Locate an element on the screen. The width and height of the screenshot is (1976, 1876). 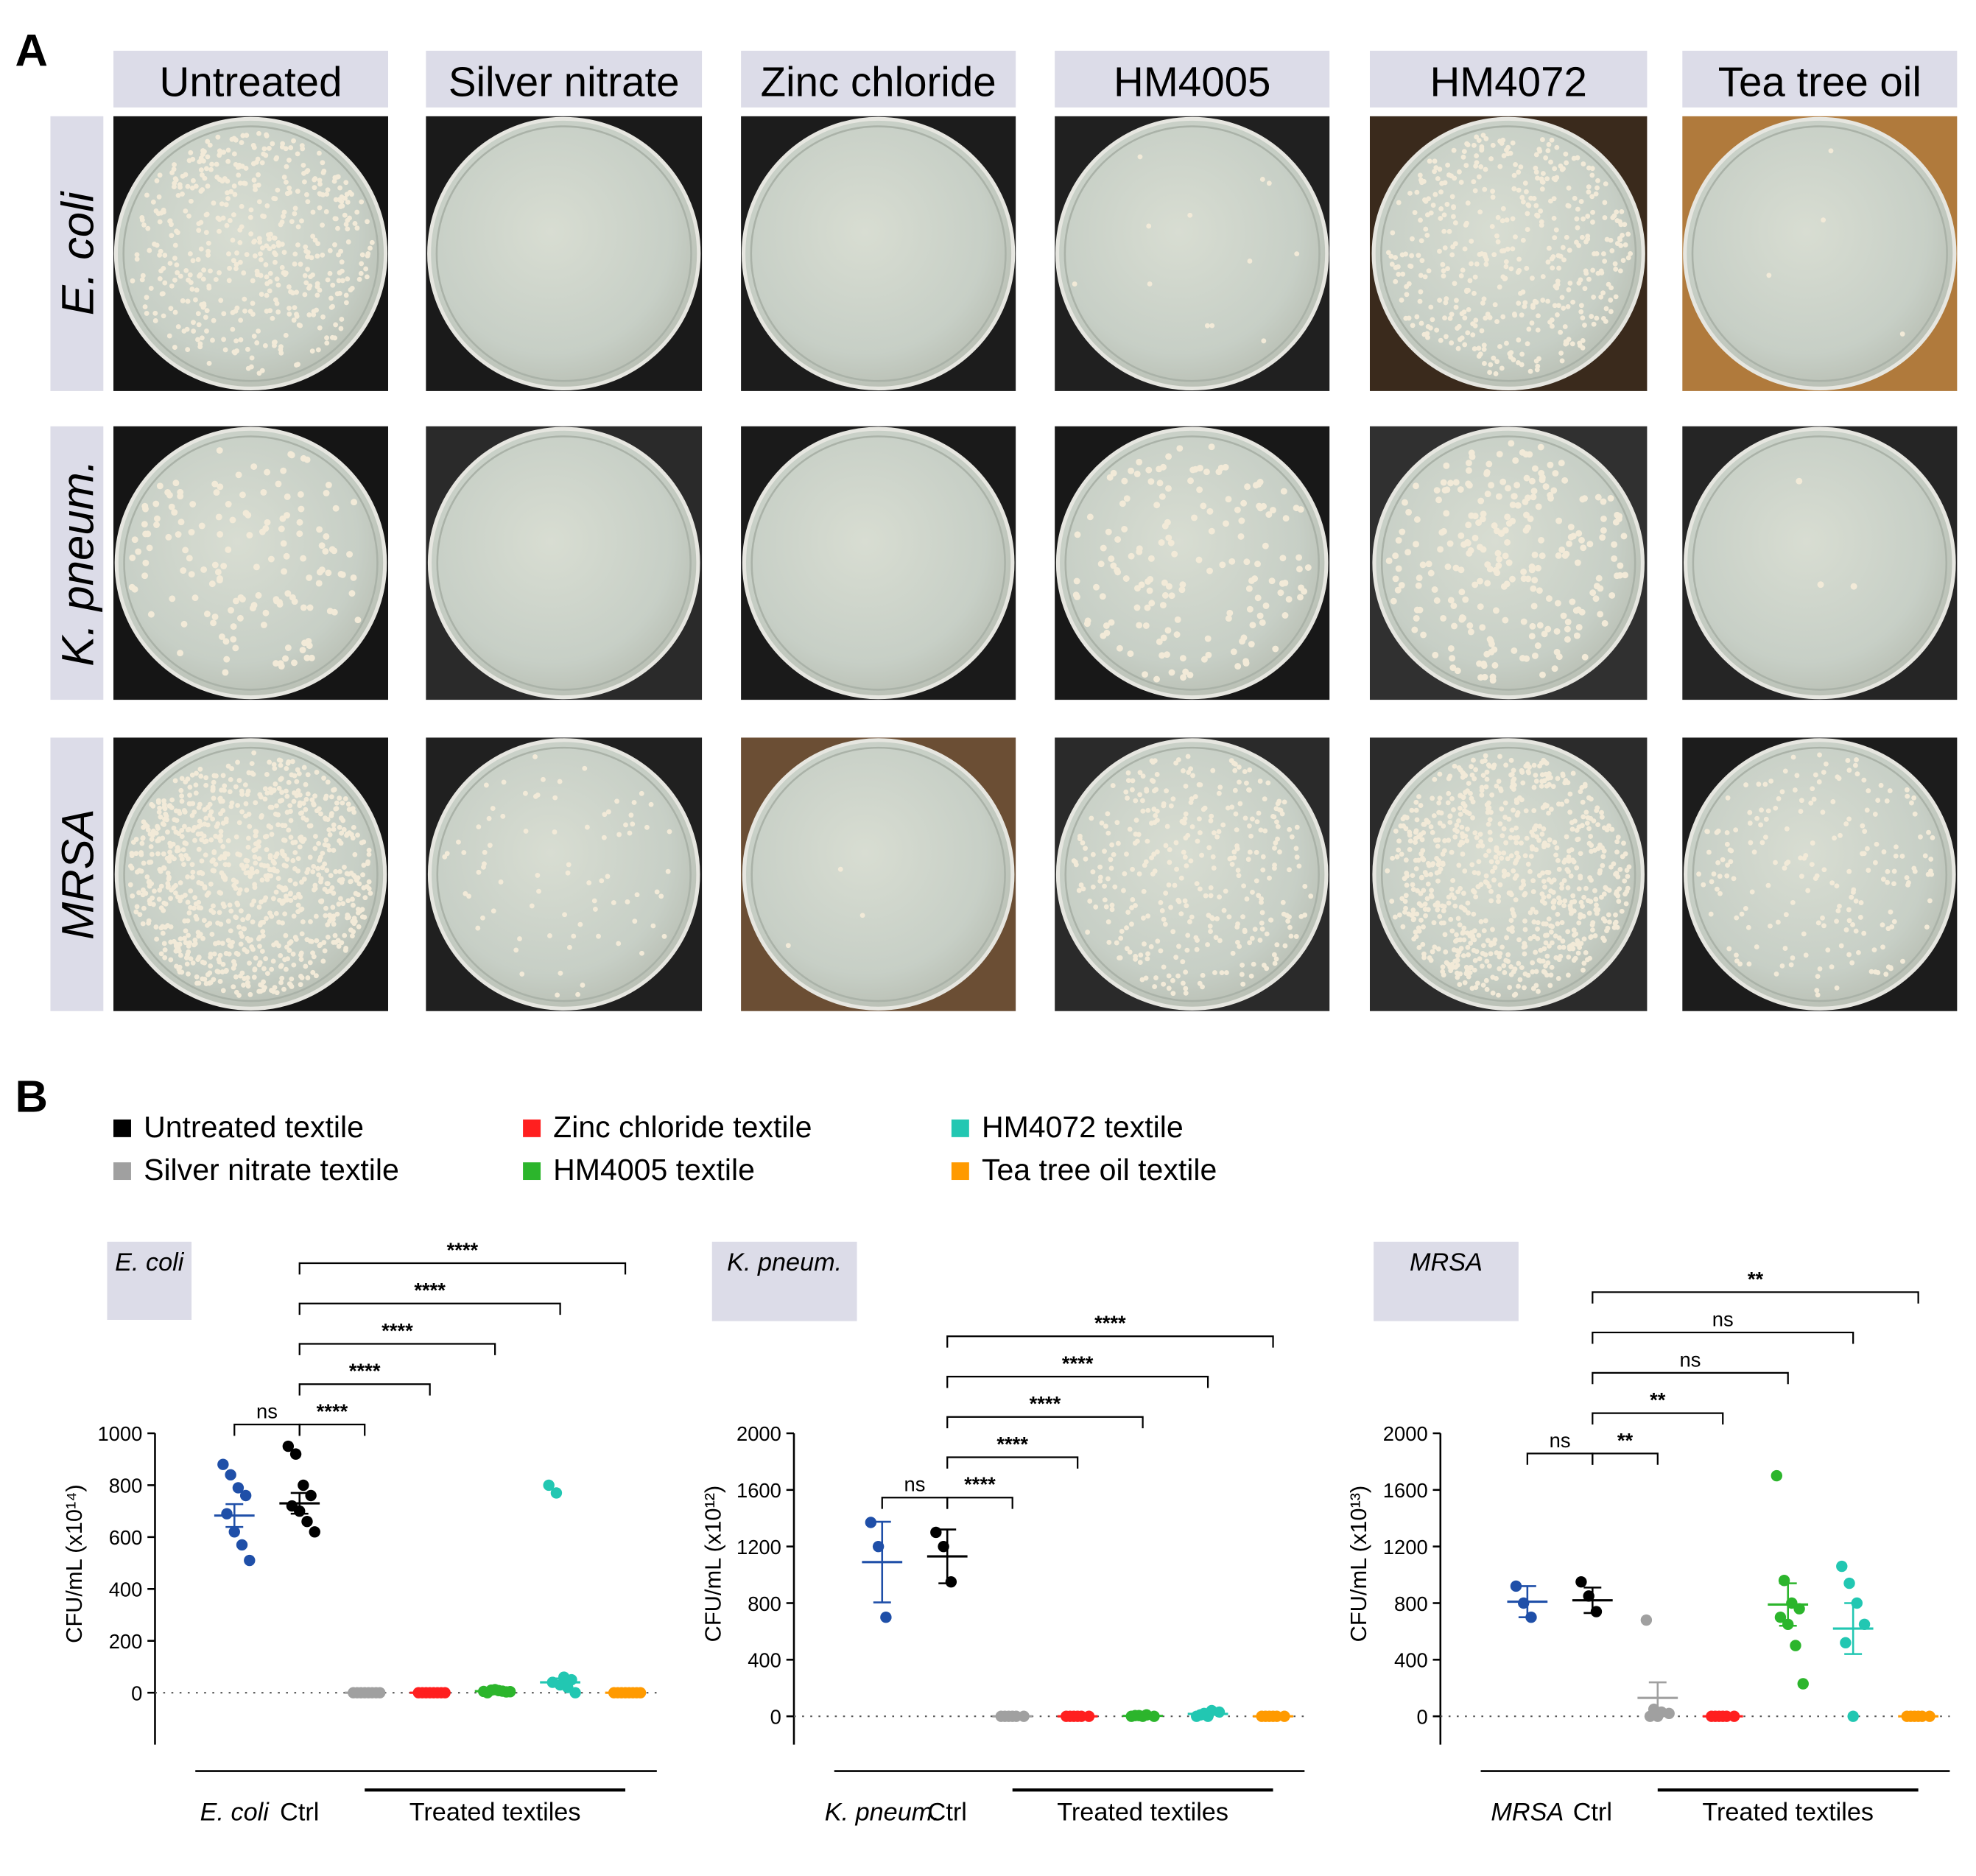
row-header-box is located at coordinates (77, 254).